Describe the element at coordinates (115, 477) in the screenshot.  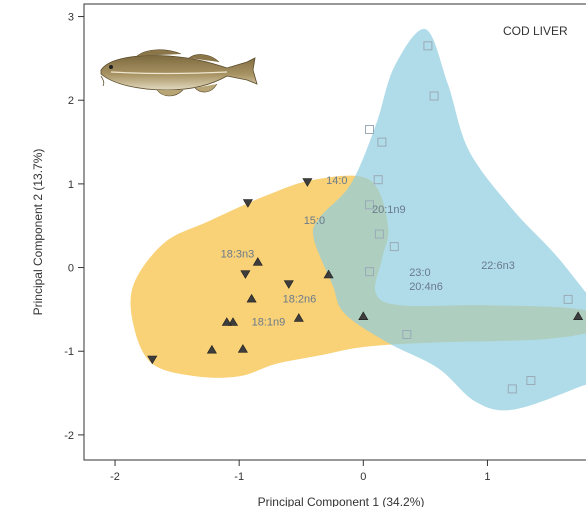
I see `x-tick-label: -2` at that location.